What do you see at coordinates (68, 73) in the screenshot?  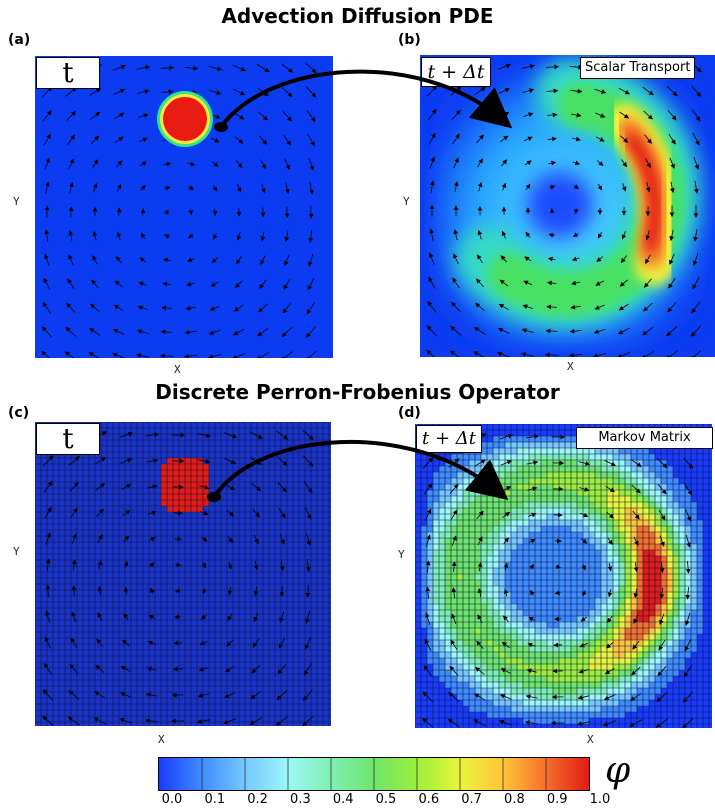 I see `time-label-a: t` at bounding box center [68, 73].